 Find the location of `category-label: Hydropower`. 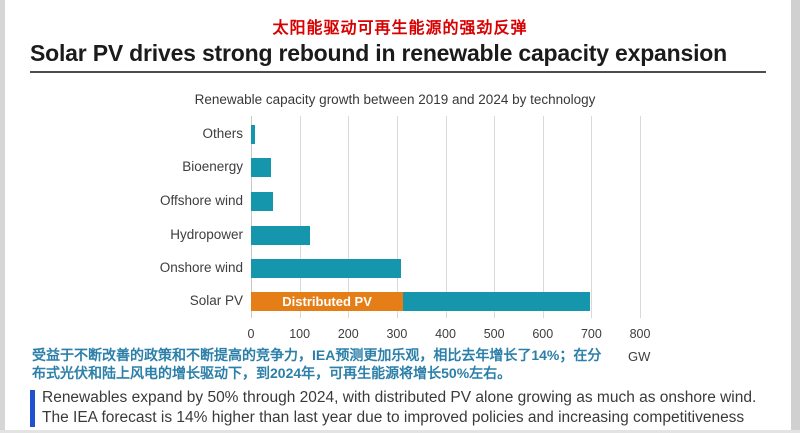

category-label: Hydropower is located at coordinates (206, 234).